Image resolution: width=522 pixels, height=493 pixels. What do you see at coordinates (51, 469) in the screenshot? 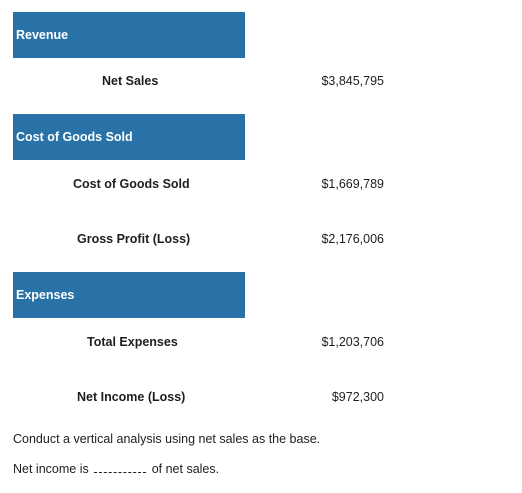
I see `prompt-before-text: Net income is` at bounding box center [51, 469].